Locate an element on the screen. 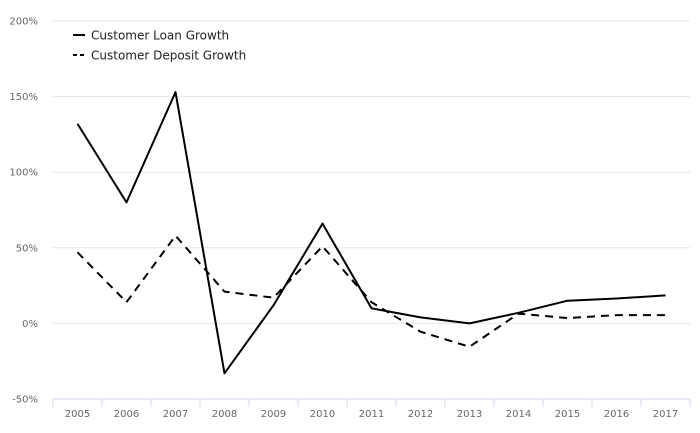  y-tick-label: 150% is located at coordinates (23, 97).